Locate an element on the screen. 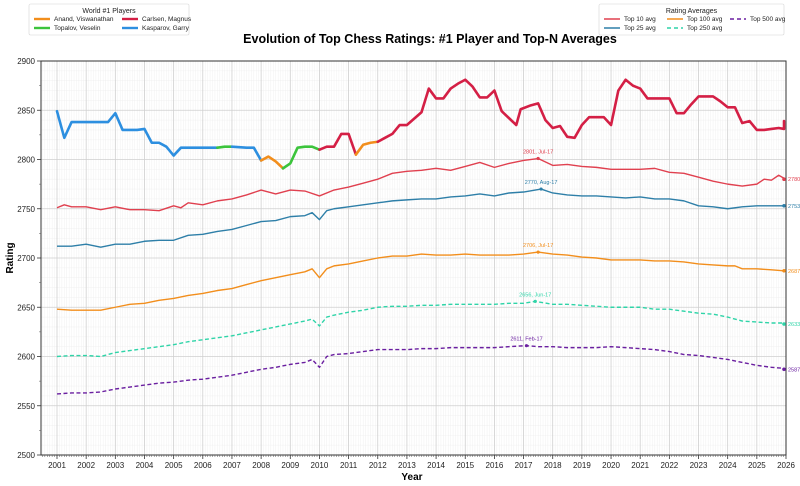 Image resolution: width=800 pixels, height=486 pixels. x-tick-label: 2017 is located at coordinates (524, 465).